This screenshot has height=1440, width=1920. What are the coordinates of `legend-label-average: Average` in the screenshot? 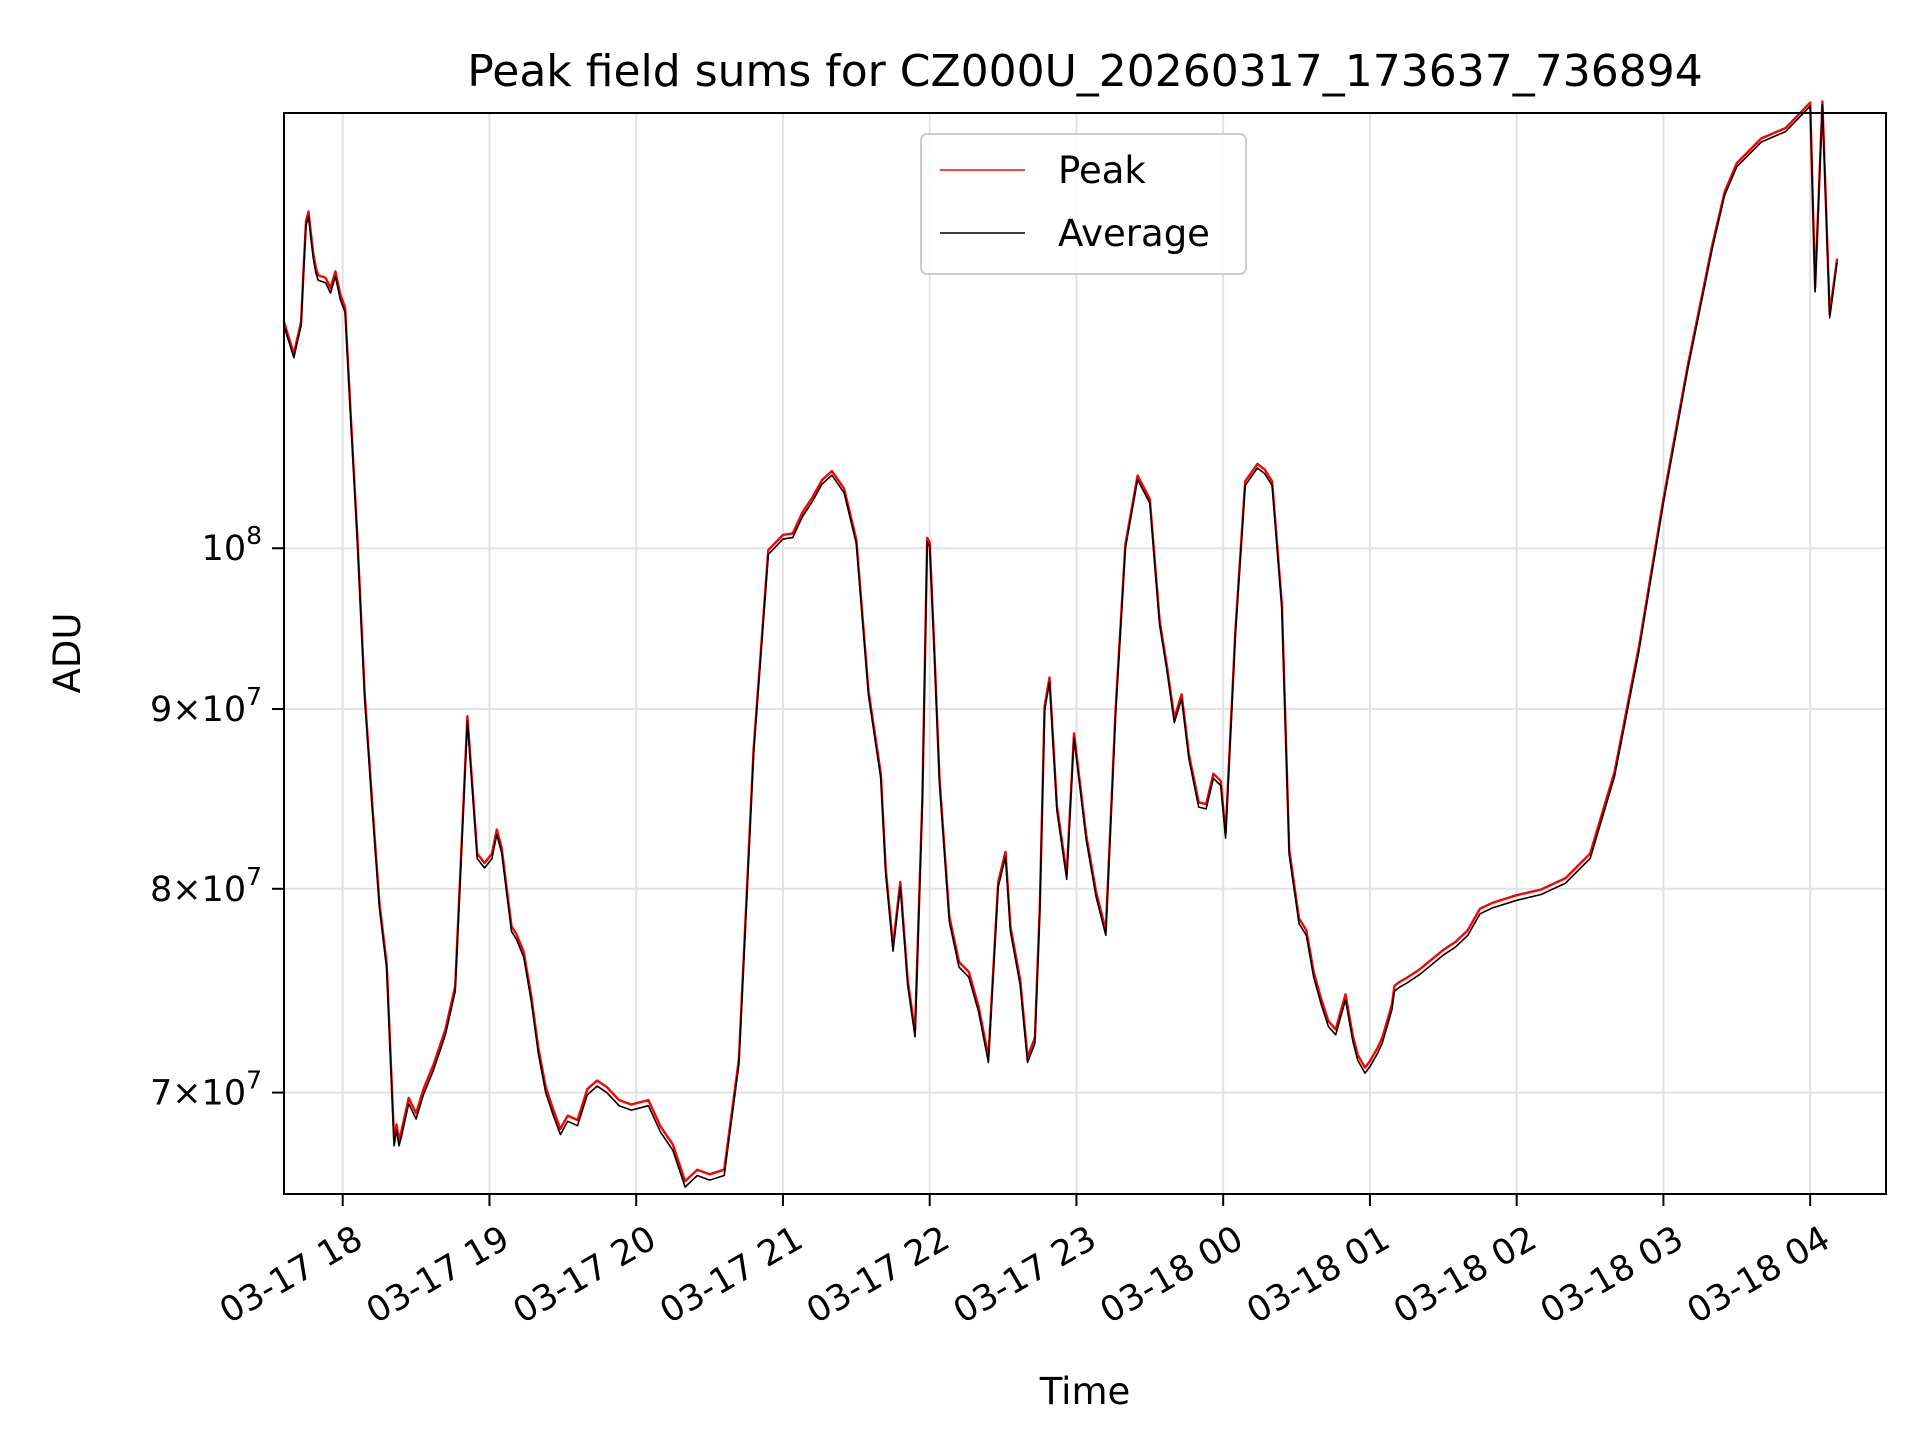 It's located at (1134, 233).